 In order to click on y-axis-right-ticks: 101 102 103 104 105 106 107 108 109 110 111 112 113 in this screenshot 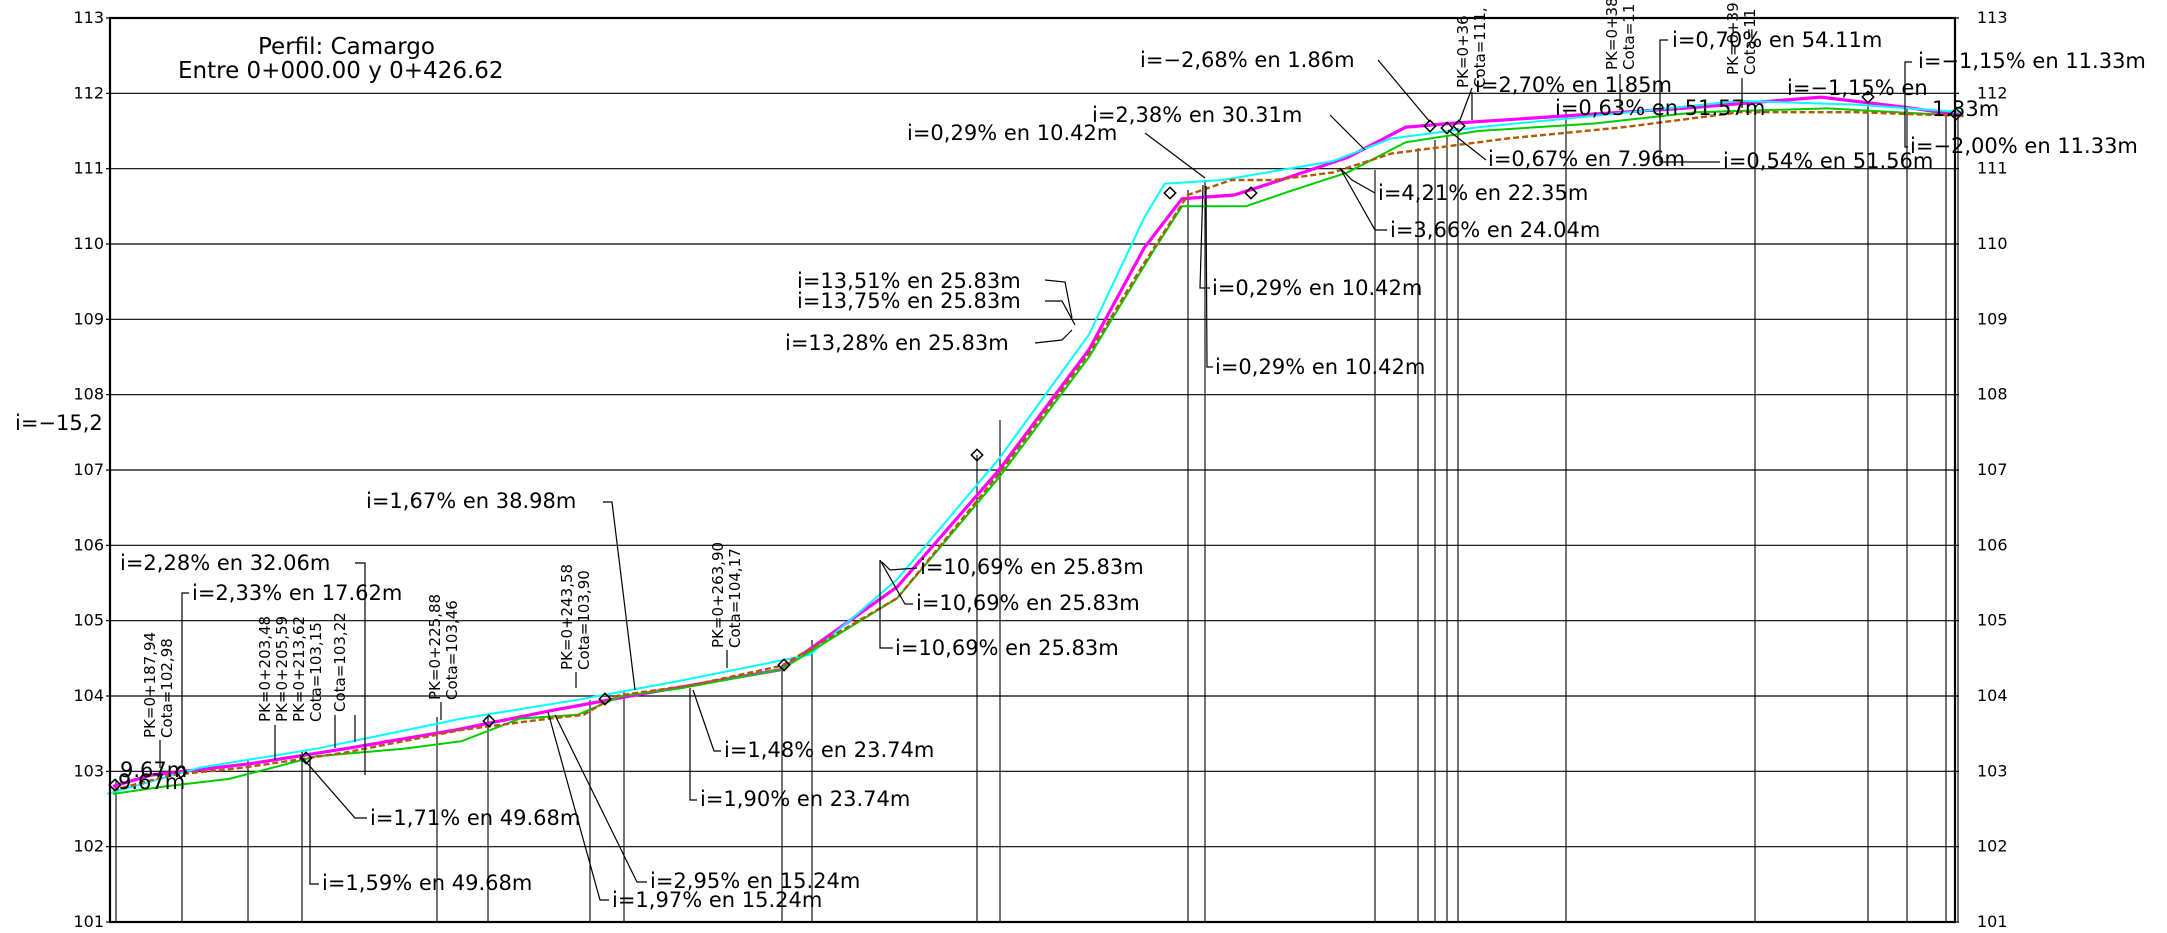, I will do `click(1981, 469)`.